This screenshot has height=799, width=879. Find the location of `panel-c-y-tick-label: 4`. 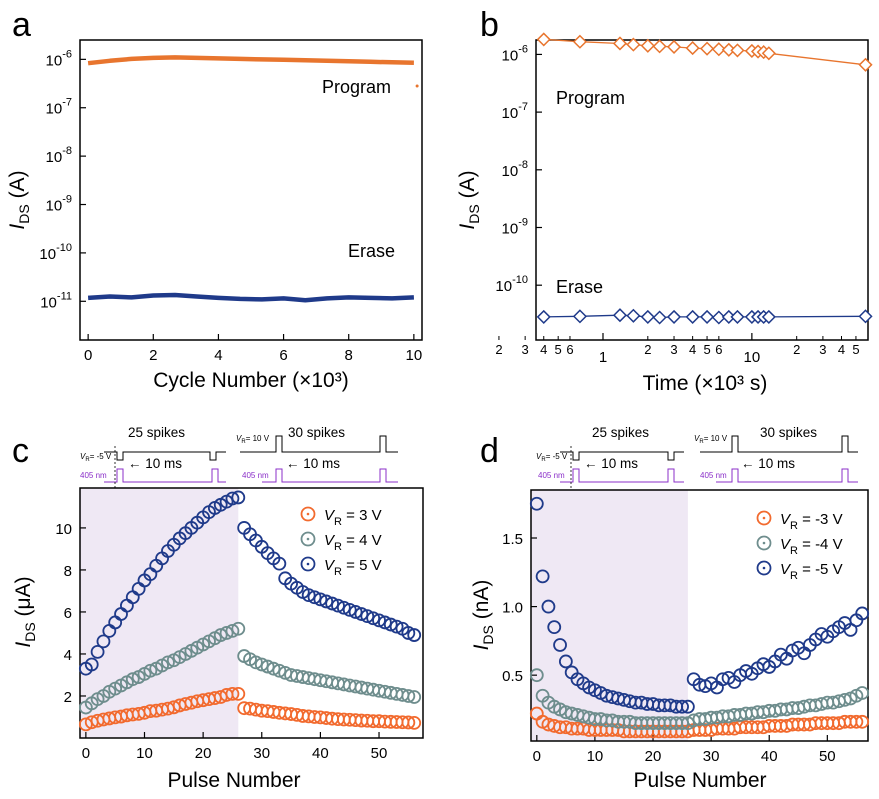

panel-c-y-tick-label: 4 is located at coordinates (68, 655).